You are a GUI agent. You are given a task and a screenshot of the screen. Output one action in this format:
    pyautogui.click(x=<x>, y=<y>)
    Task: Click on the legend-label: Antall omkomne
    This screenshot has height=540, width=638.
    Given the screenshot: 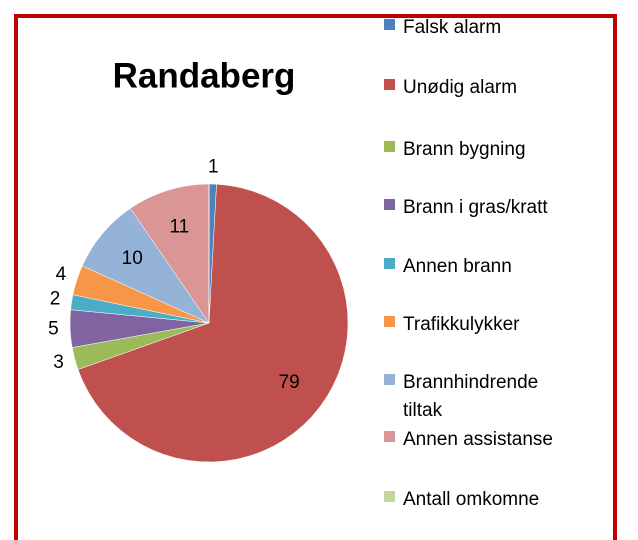 What is the action you would take?
    pyautogui.click(x=471, y=499)
    